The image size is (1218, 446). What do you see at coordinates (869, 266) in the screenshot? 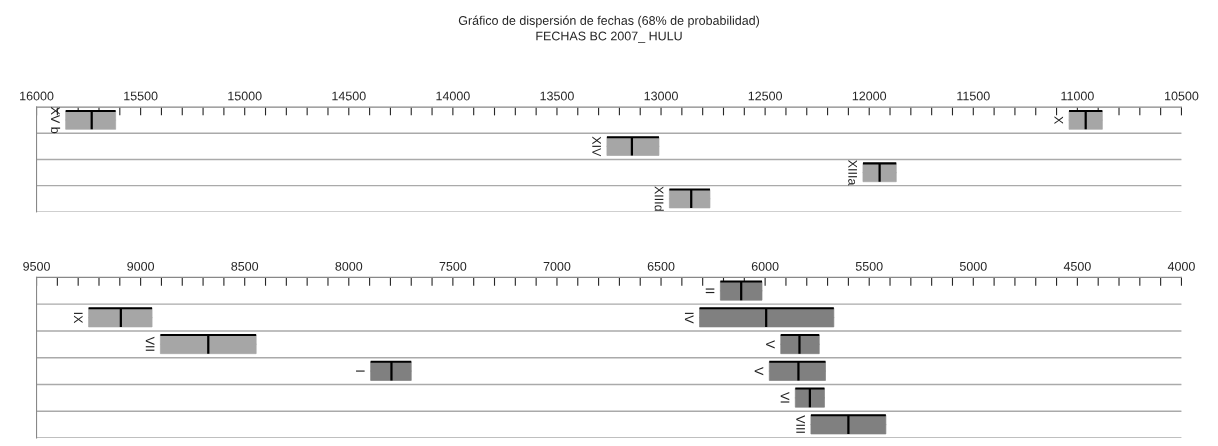
I see `x-tick-label: 5500` at bounding box center [869, 266].